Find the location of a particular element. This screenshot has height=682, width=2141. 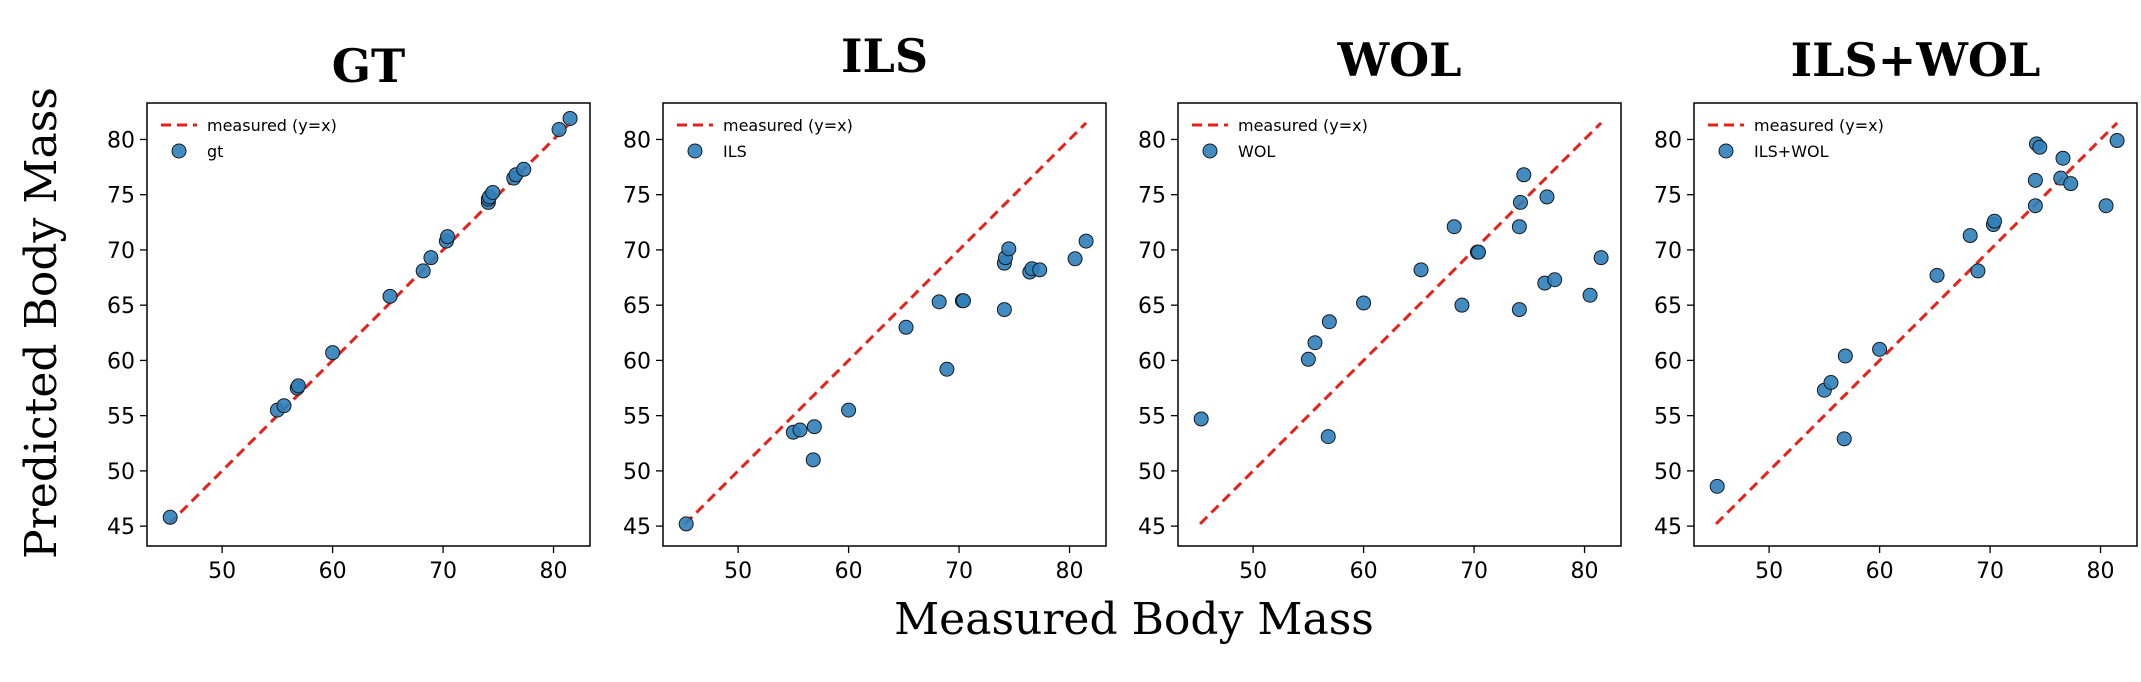

legend: measured (y=x) gt is located at coordinates (249, 138).